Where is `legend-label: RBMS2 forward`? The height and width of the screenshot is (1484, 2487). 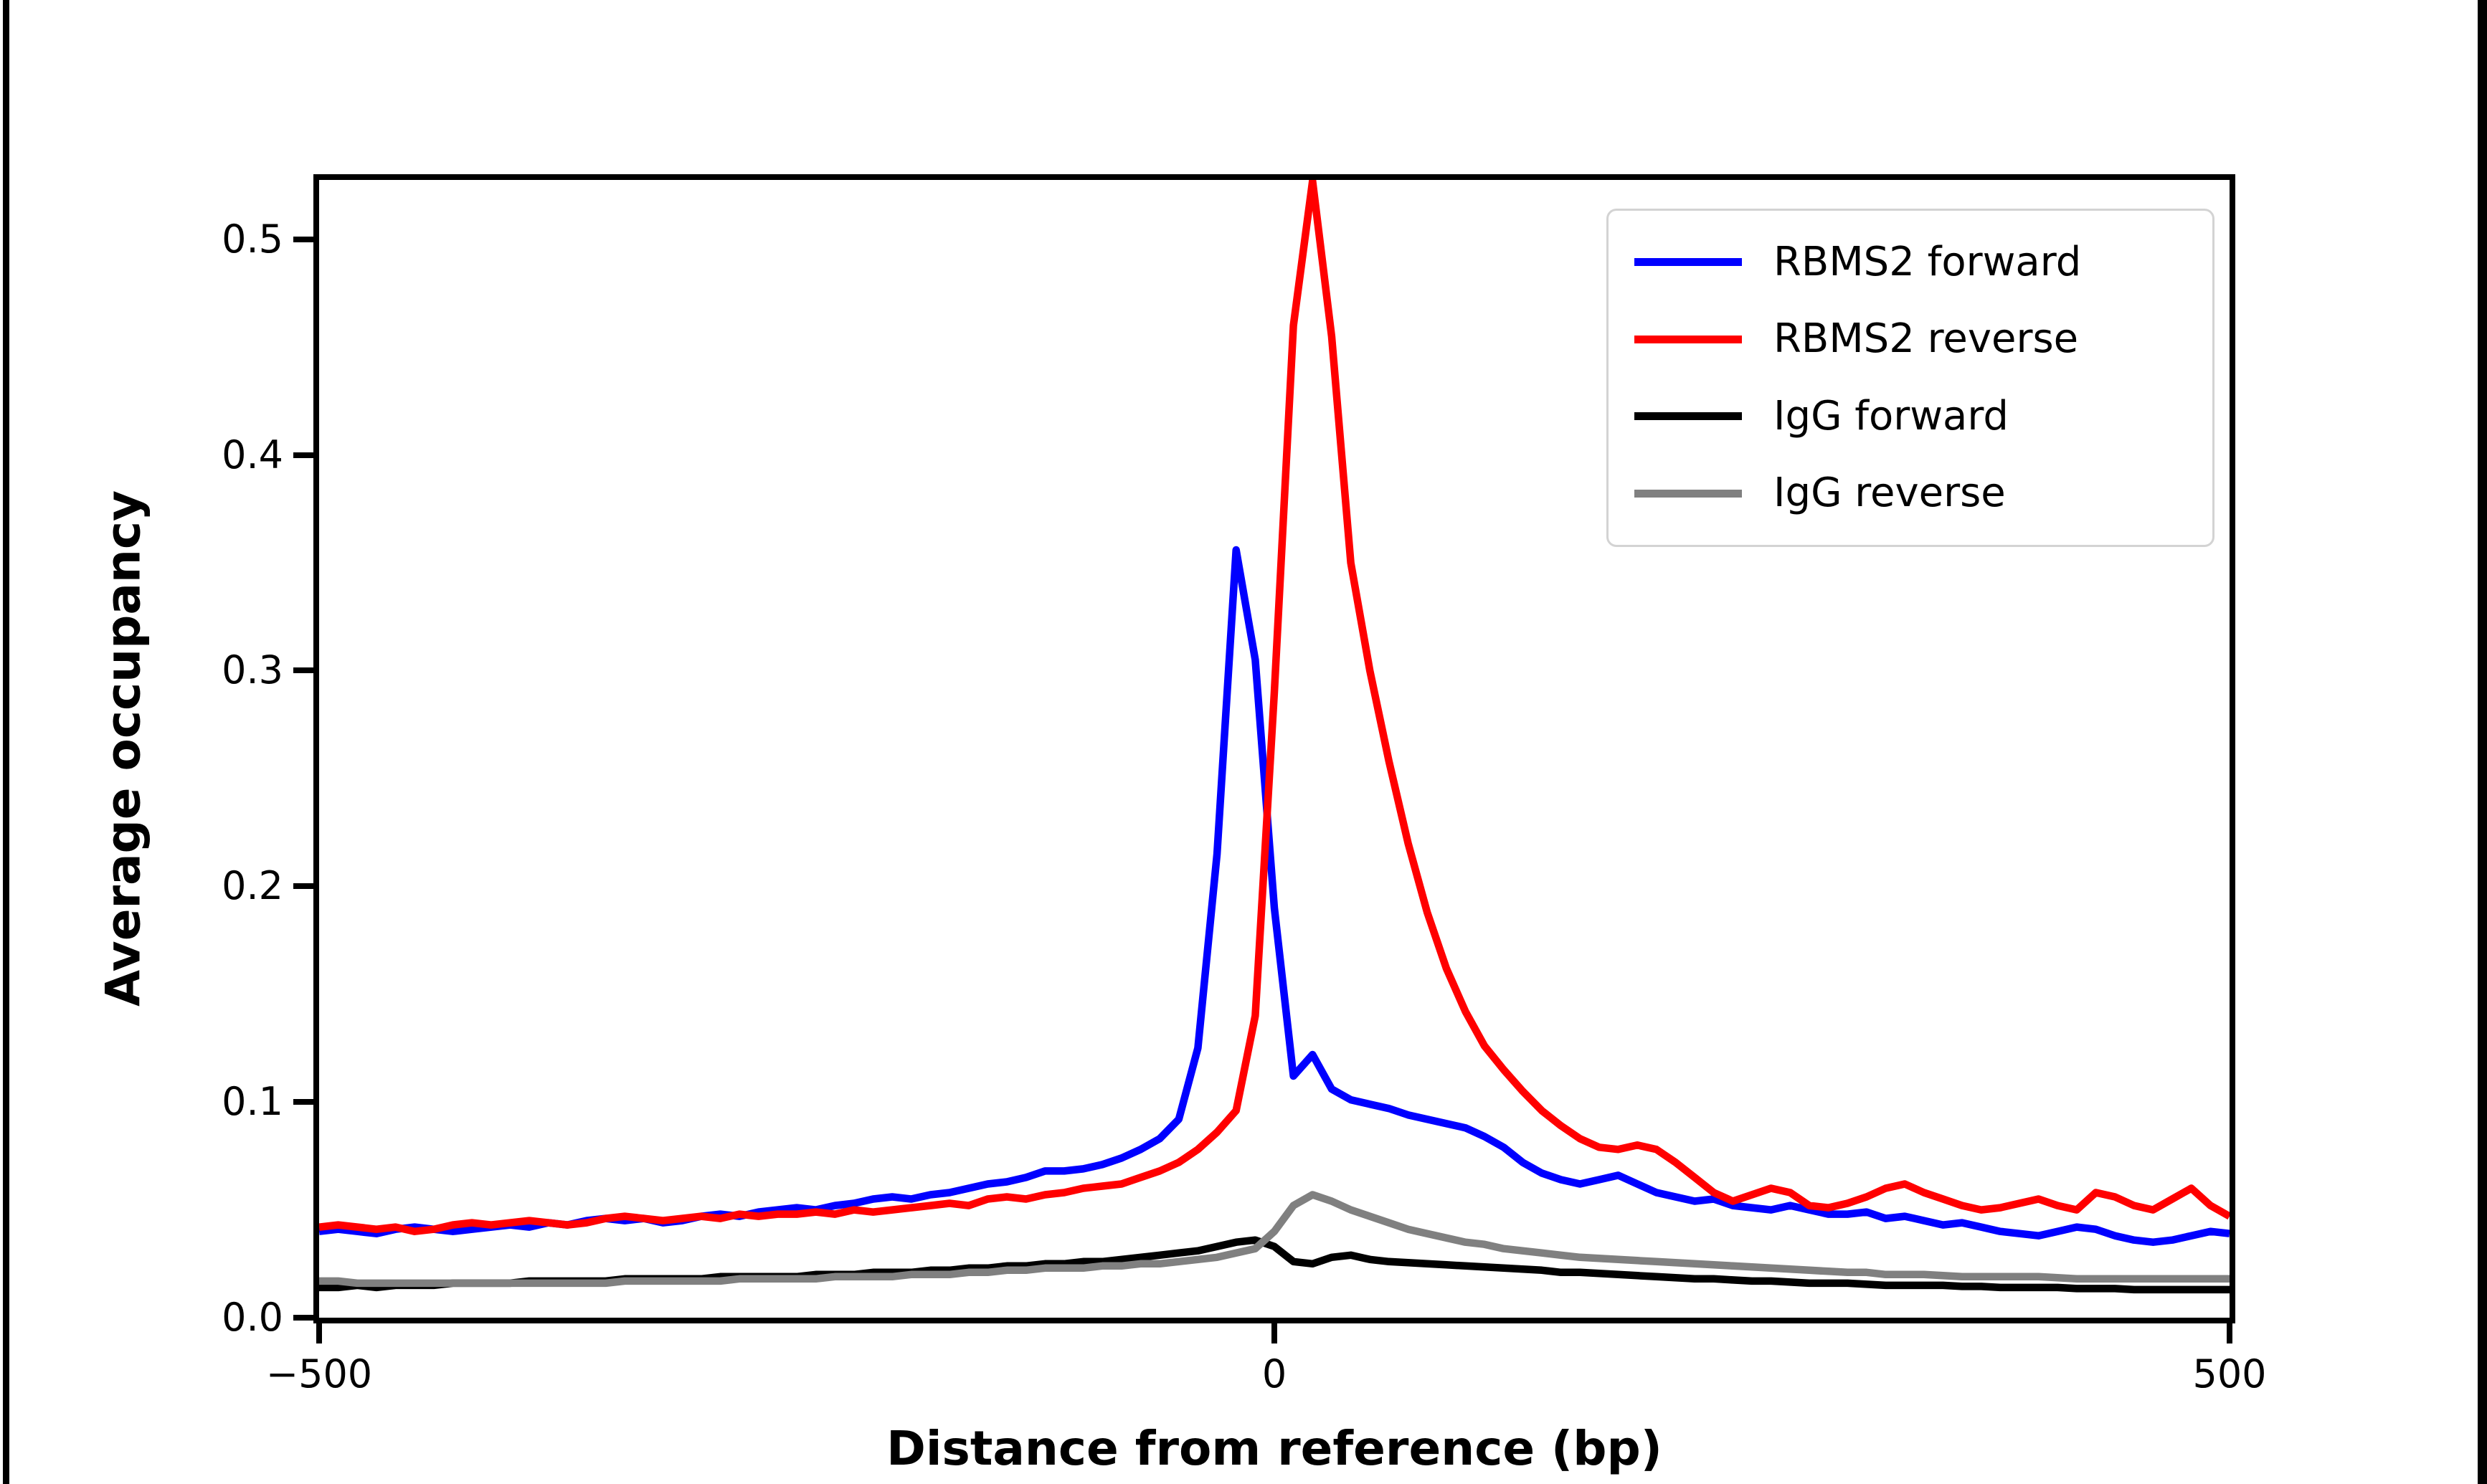
legend-label: RBMS2 forward is located at coordinates (1928, 262).